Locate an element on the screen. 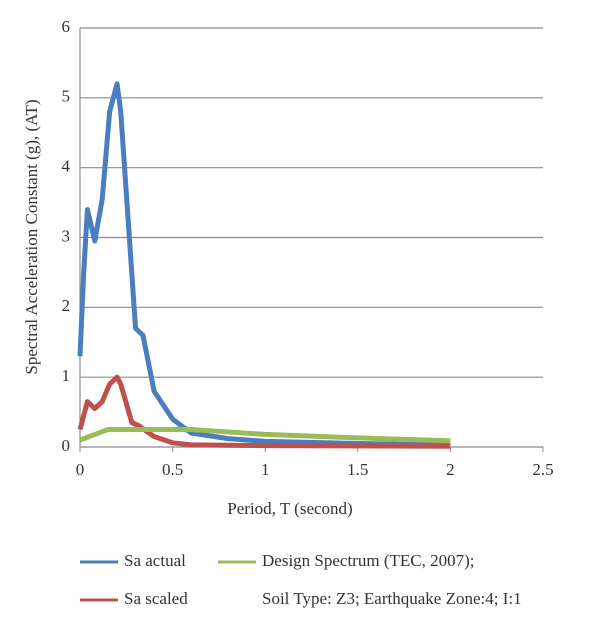  legend-label: Sa actual is located at coordinates (155, 560).